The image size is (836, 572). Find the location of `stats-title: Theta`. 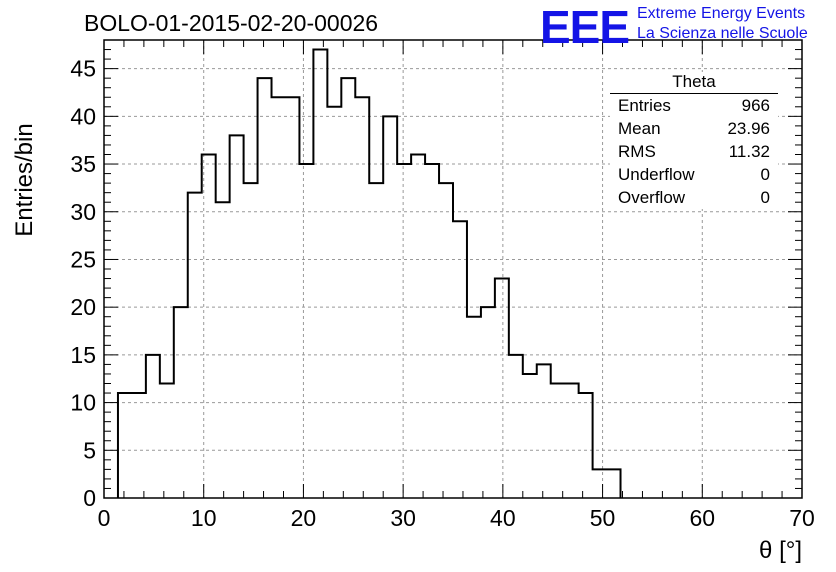

stats-title: Theta is located at coordinates (694, 83).